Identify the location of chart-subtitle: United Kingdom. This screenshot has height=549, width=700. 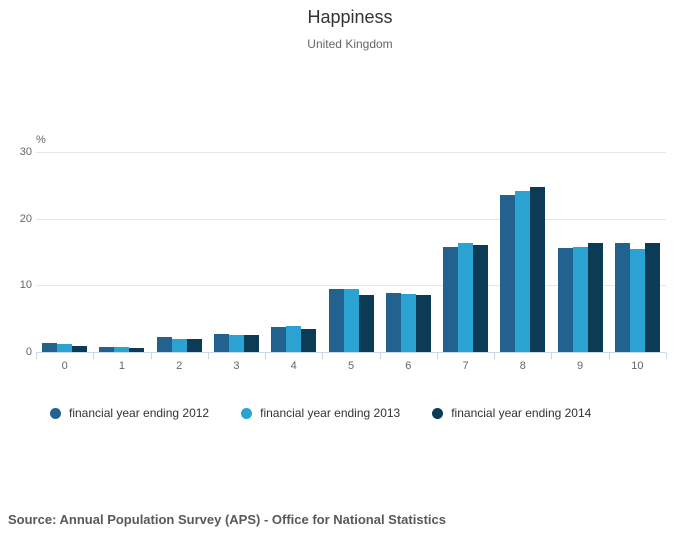
(350, 44).